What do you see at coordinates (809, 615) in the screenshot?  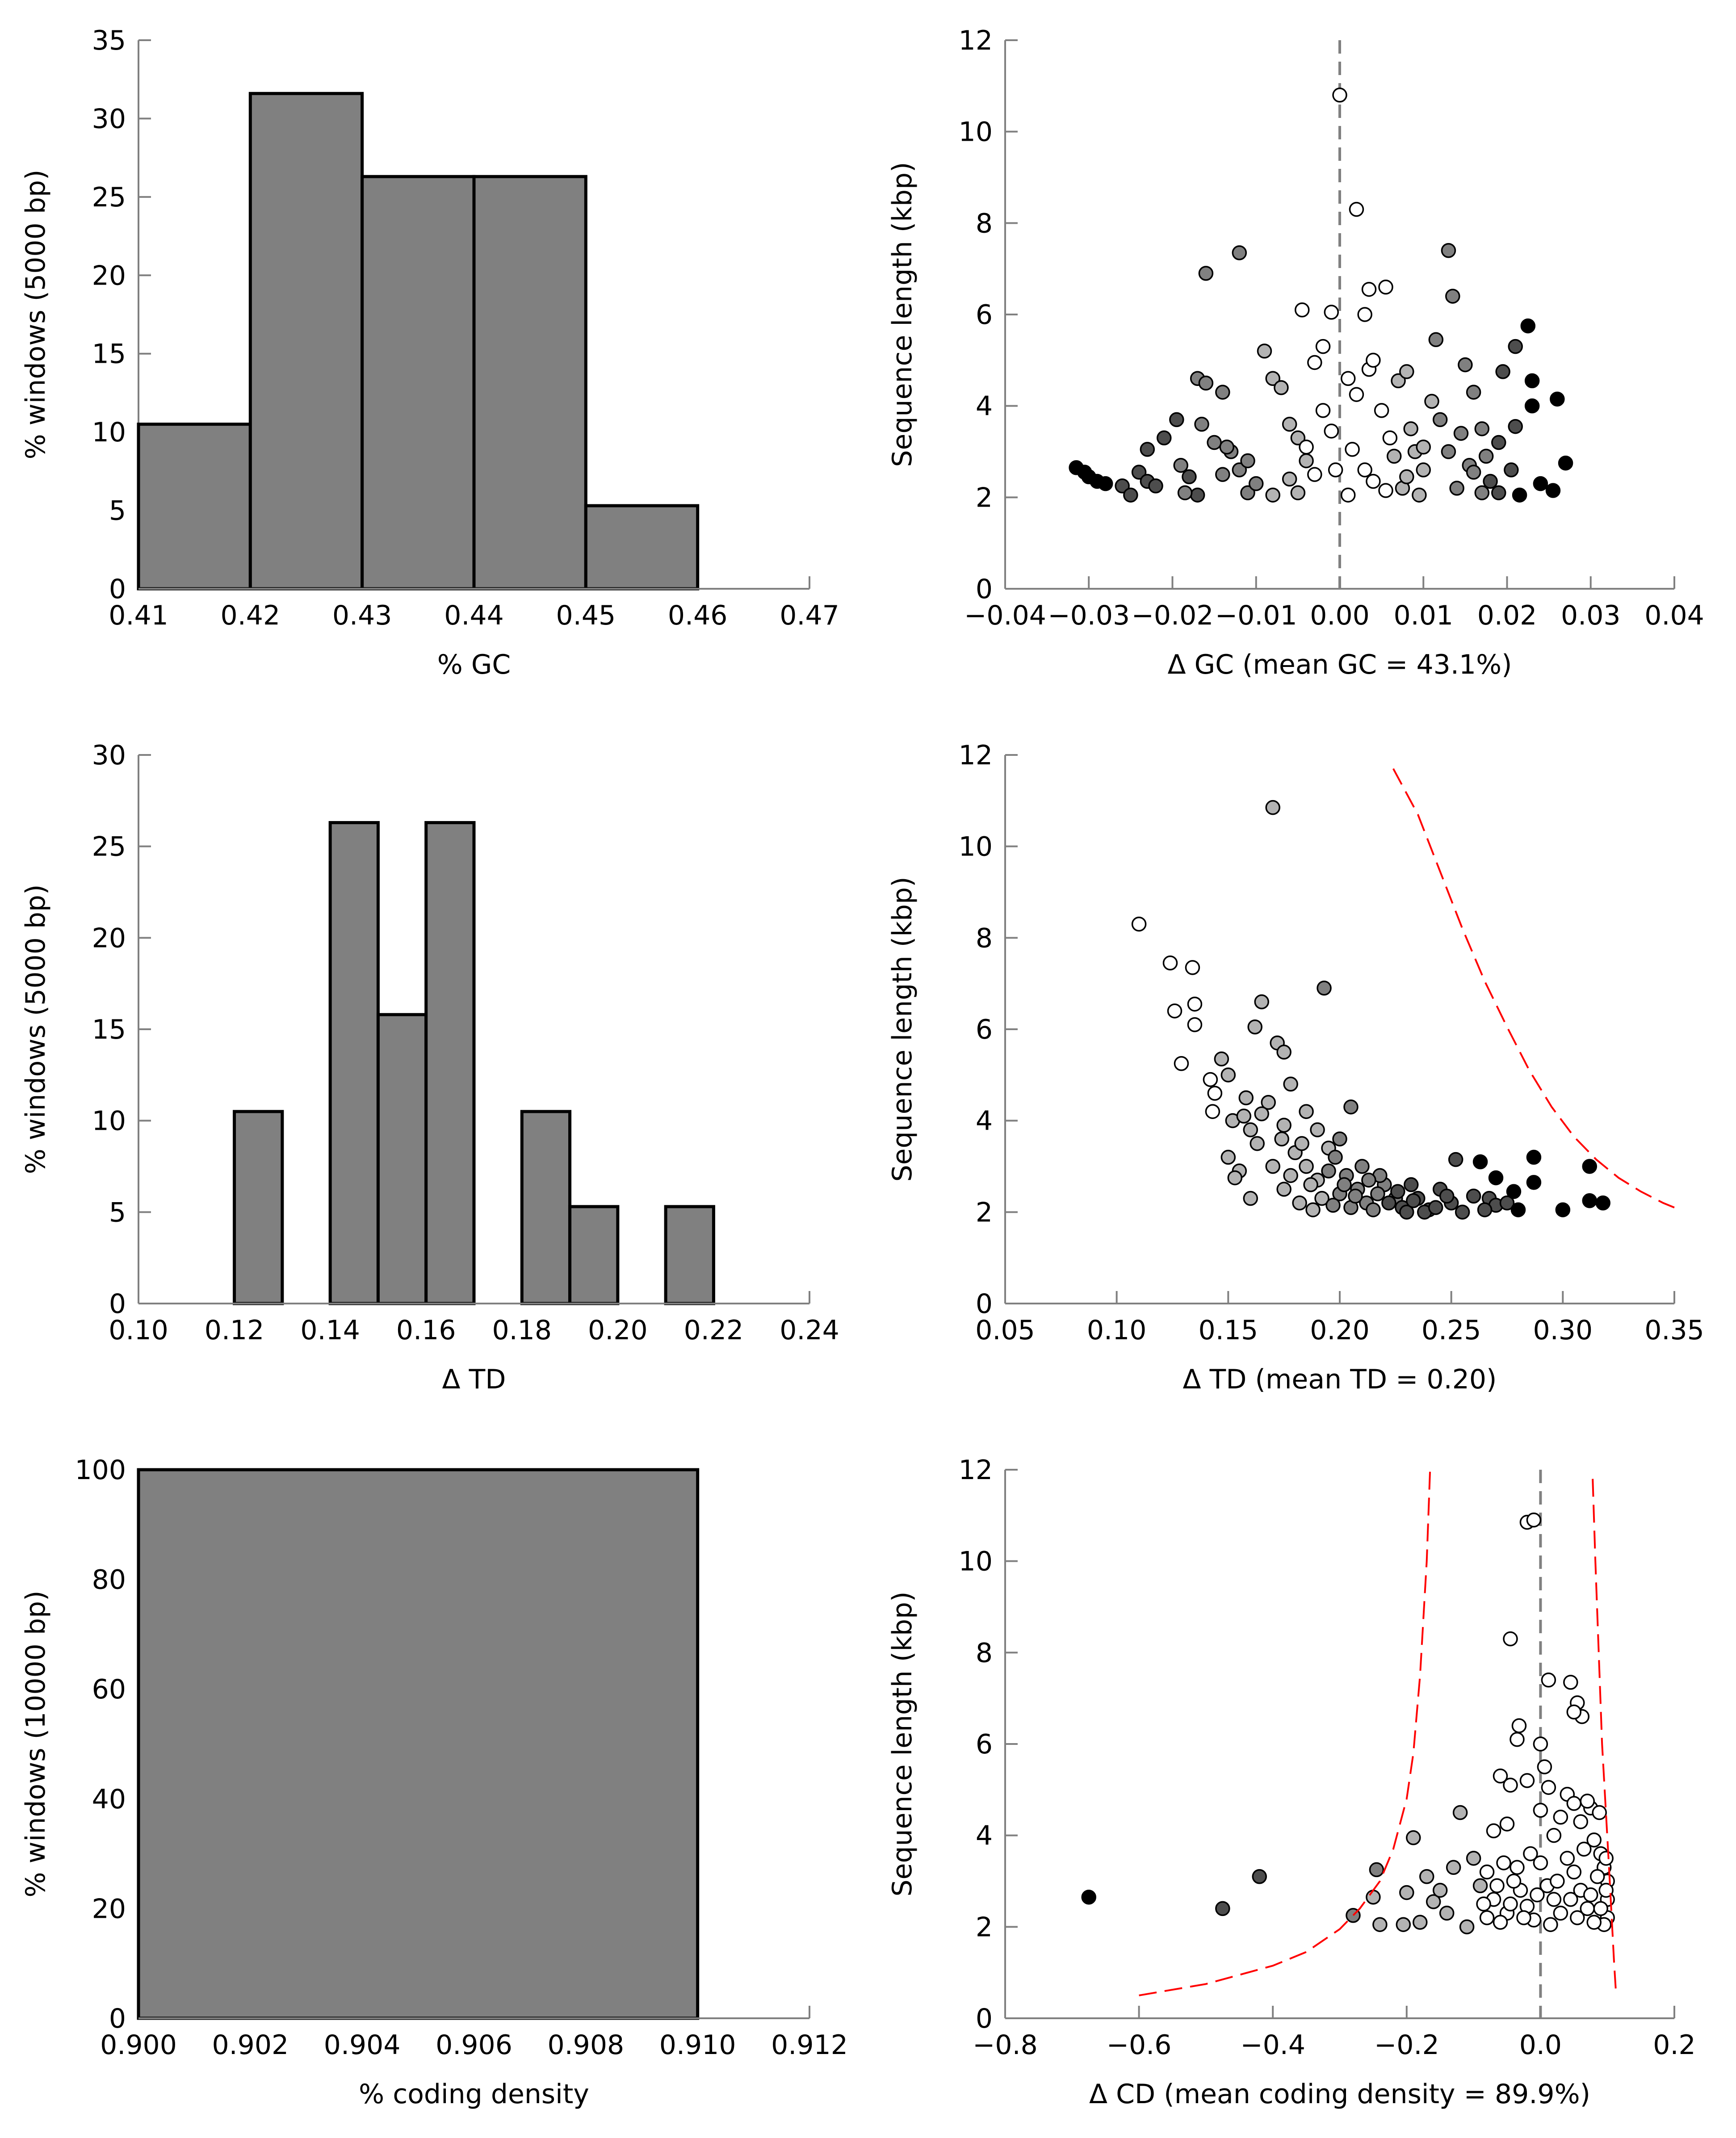 I see `x-tick-label: 0.47` at bounding box center [809, 615].